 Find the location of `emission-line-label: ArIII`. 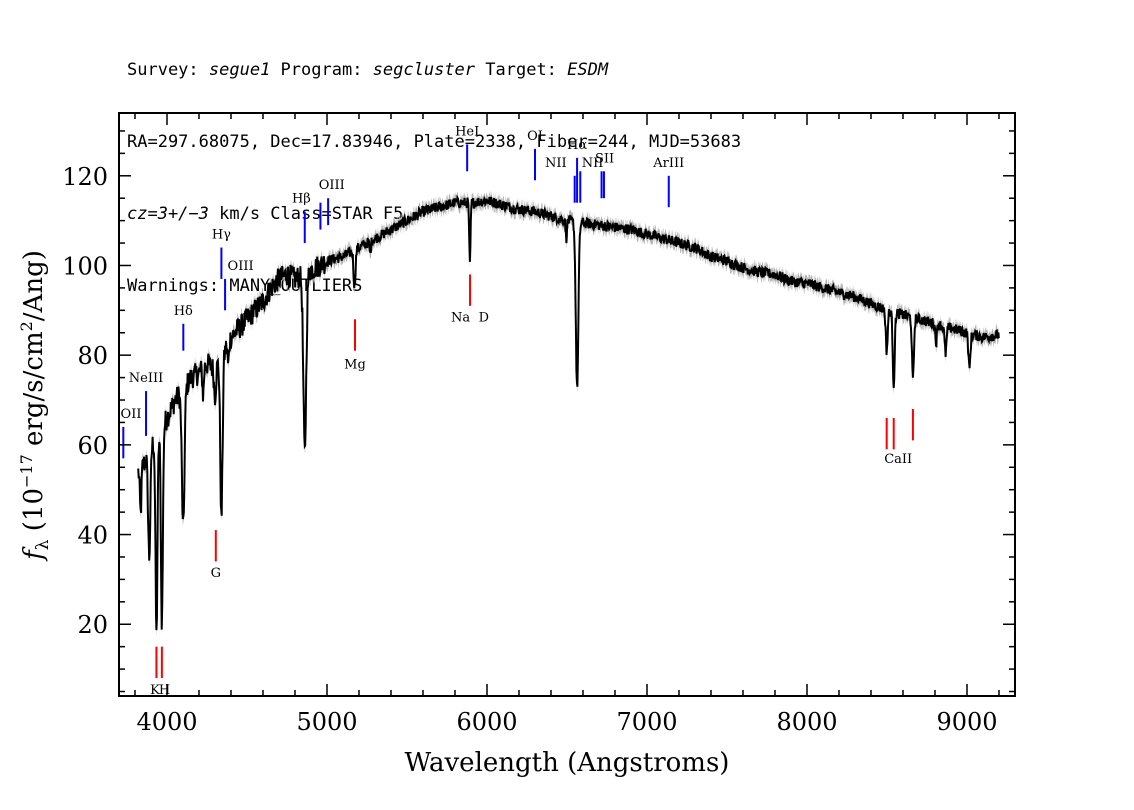

emission-line-label: ArIII is located at coordinates (668, 163).